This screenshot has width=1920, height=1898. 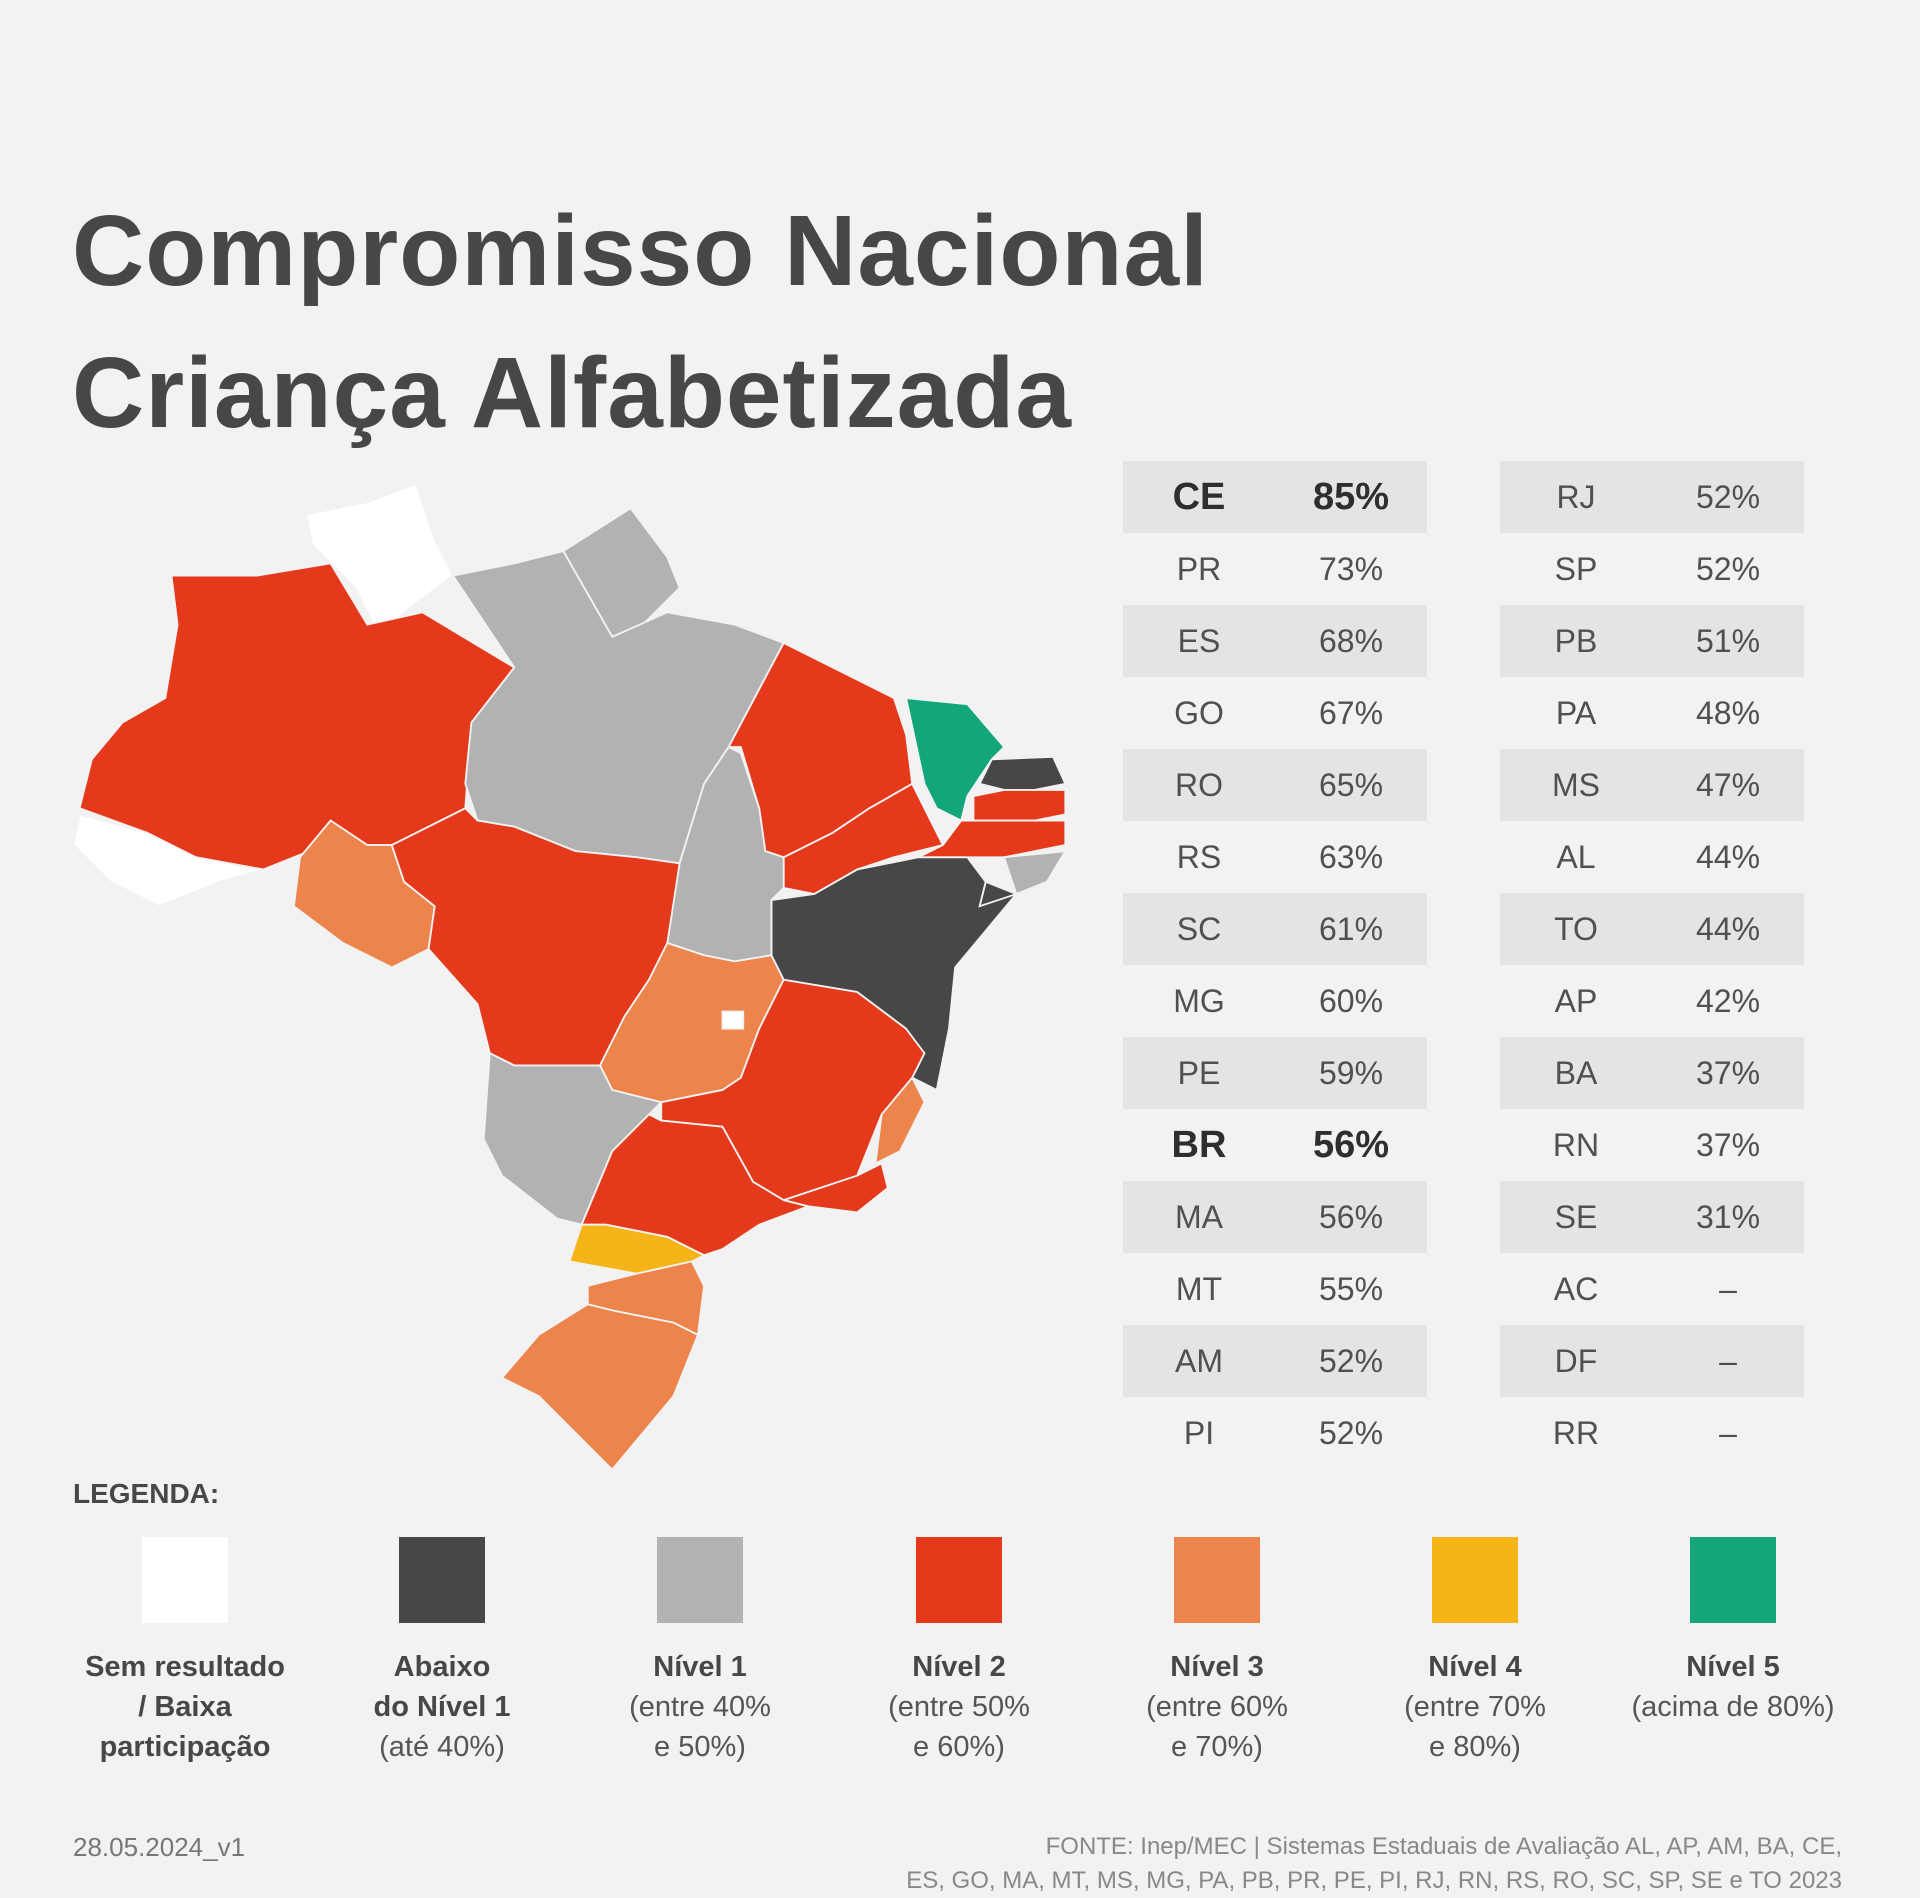 What do you see at coordinates (959, 1707) in the screenshot?
I see `legend-sublabel: (entre 50%` at bounding box center [959, 1707].